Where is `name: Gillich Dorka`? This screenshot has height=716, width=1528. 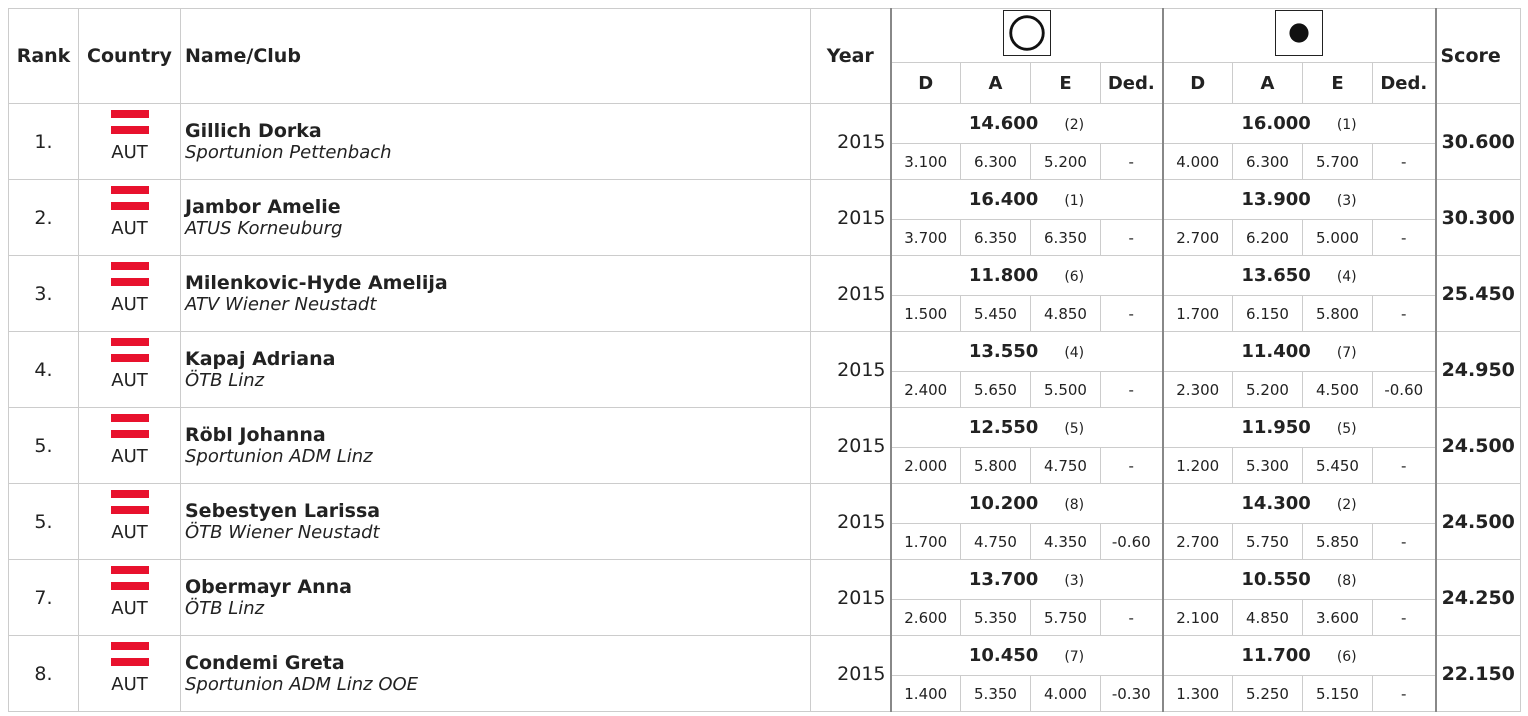
name: Gillich Dorka is located at coordinates (253, 131).